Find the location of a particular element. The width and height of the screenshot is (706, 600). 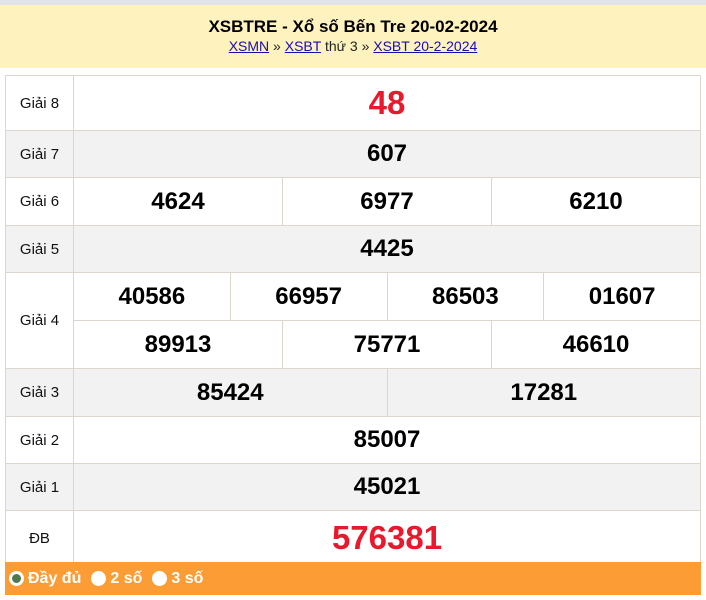

row-dac-biet: ĐB 576381 is located at coordinates (353, 538).